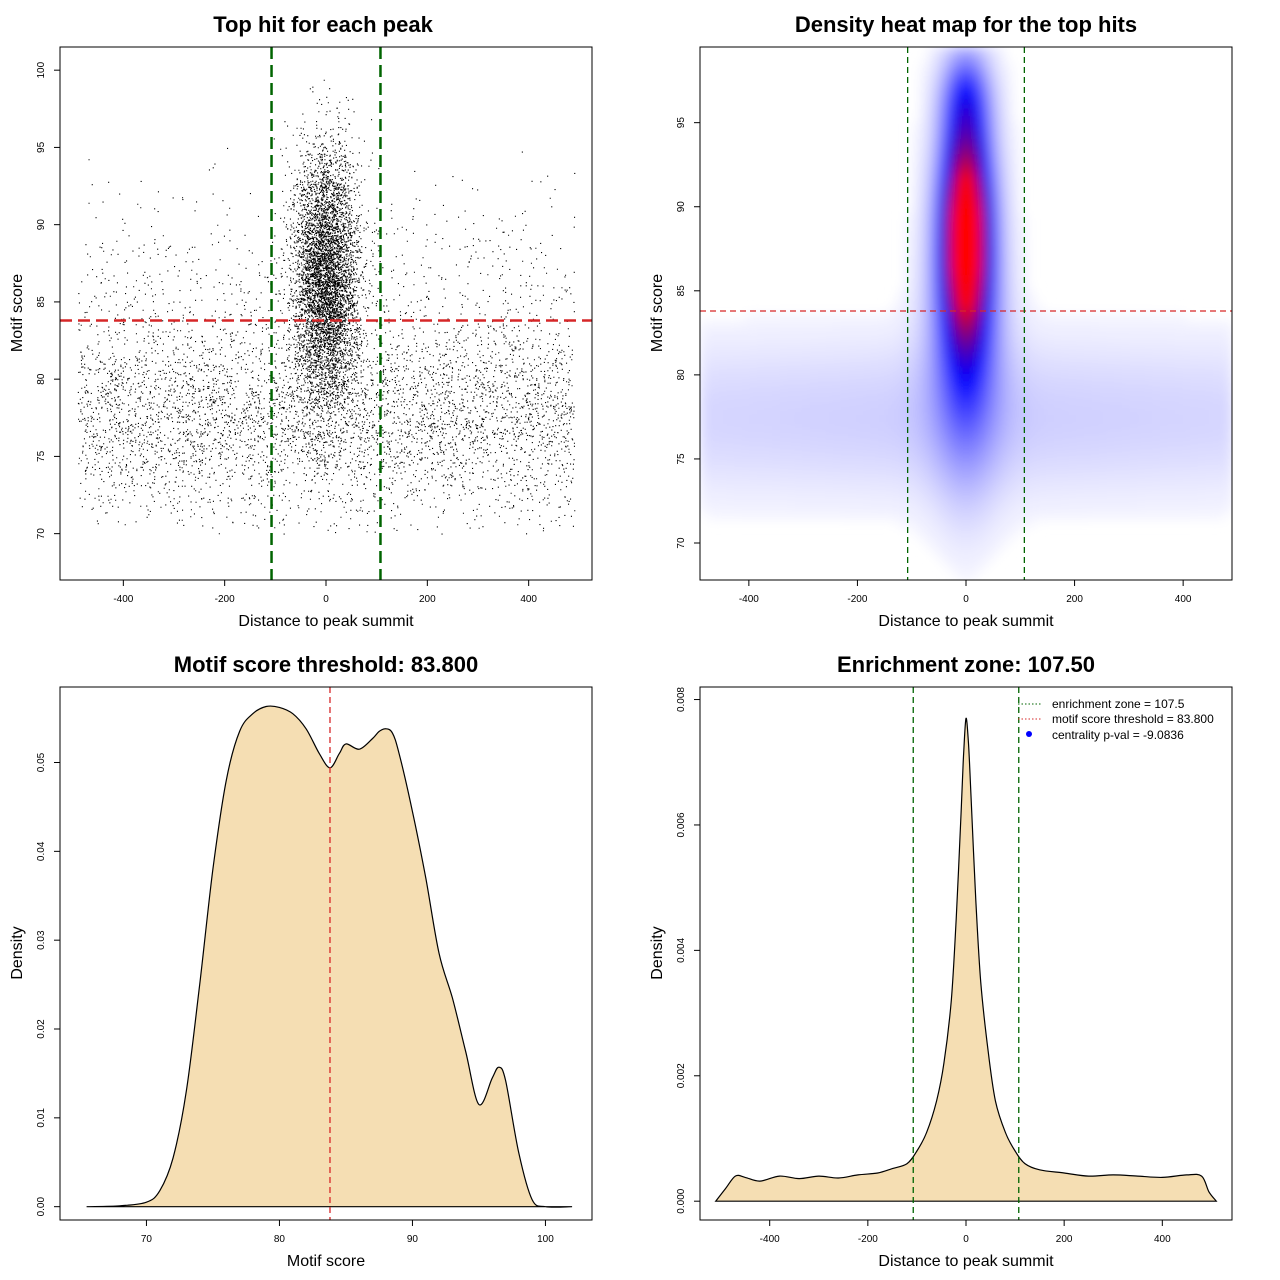  What do you see at coordinates (681, 699) in the screenshot?
I see `y-tick-label: 0.008` at bounding box center [681, 699].